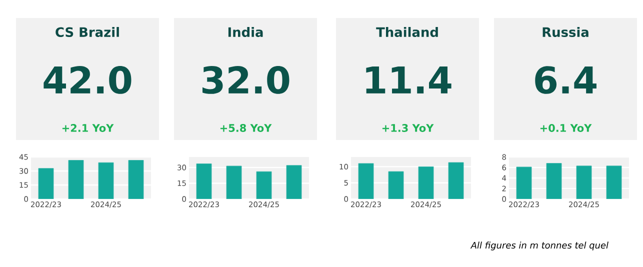 The image size is (643, 267). I want to click on text: India, so click(245, 32).